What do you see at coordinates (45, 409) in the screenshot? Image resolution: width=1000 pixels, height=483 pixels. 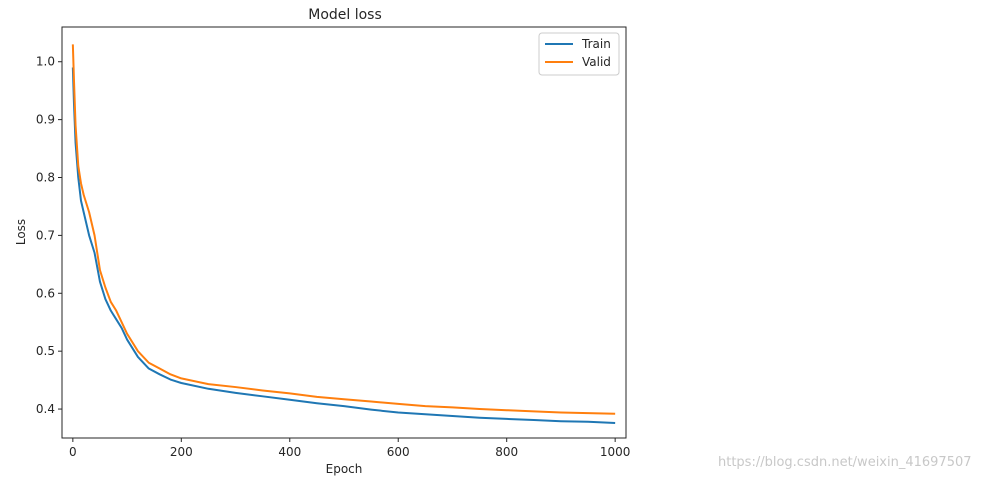 I see `y-tick-label: 0.4` at bounding box center [45, 409].